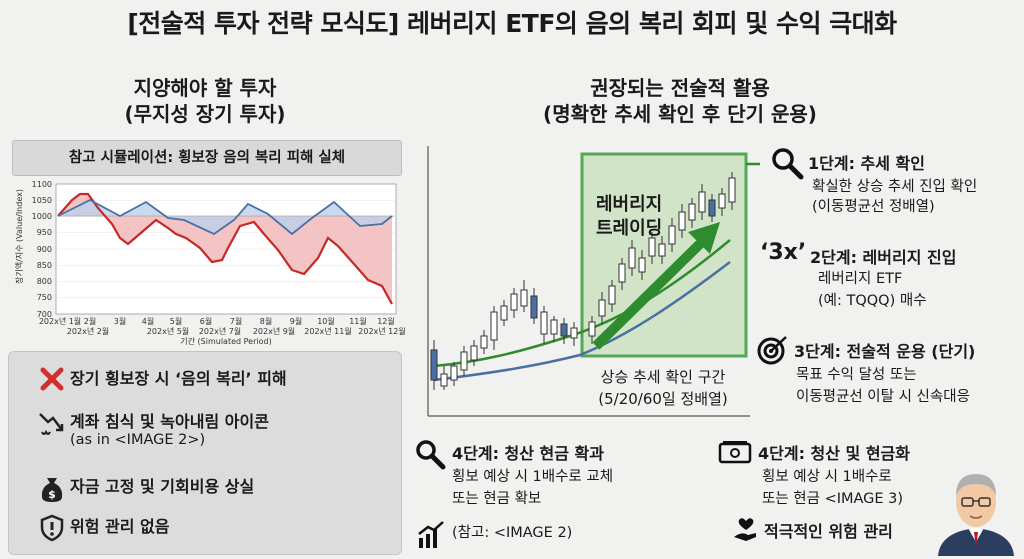 Image resolution: width=1024 pixels, height=559 pixels. What do you see at coordinates (236, 321) in the screenshot?
I see `xtick: 7월` at bounding box center [236, 321].